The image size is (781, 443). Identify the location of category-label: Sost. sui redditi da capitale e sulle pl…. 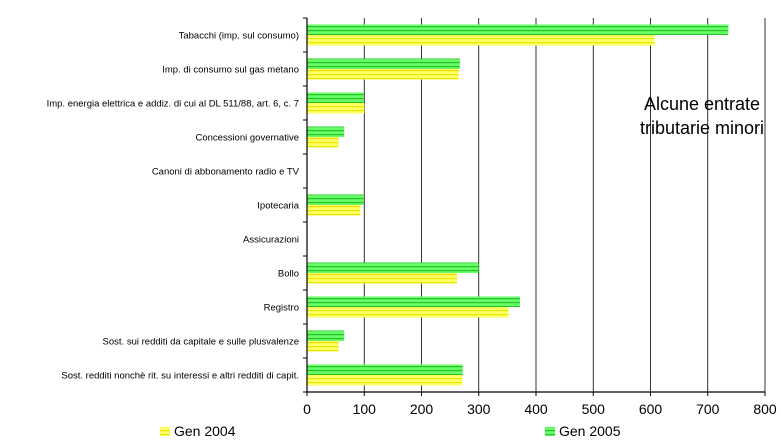
(201, 342).